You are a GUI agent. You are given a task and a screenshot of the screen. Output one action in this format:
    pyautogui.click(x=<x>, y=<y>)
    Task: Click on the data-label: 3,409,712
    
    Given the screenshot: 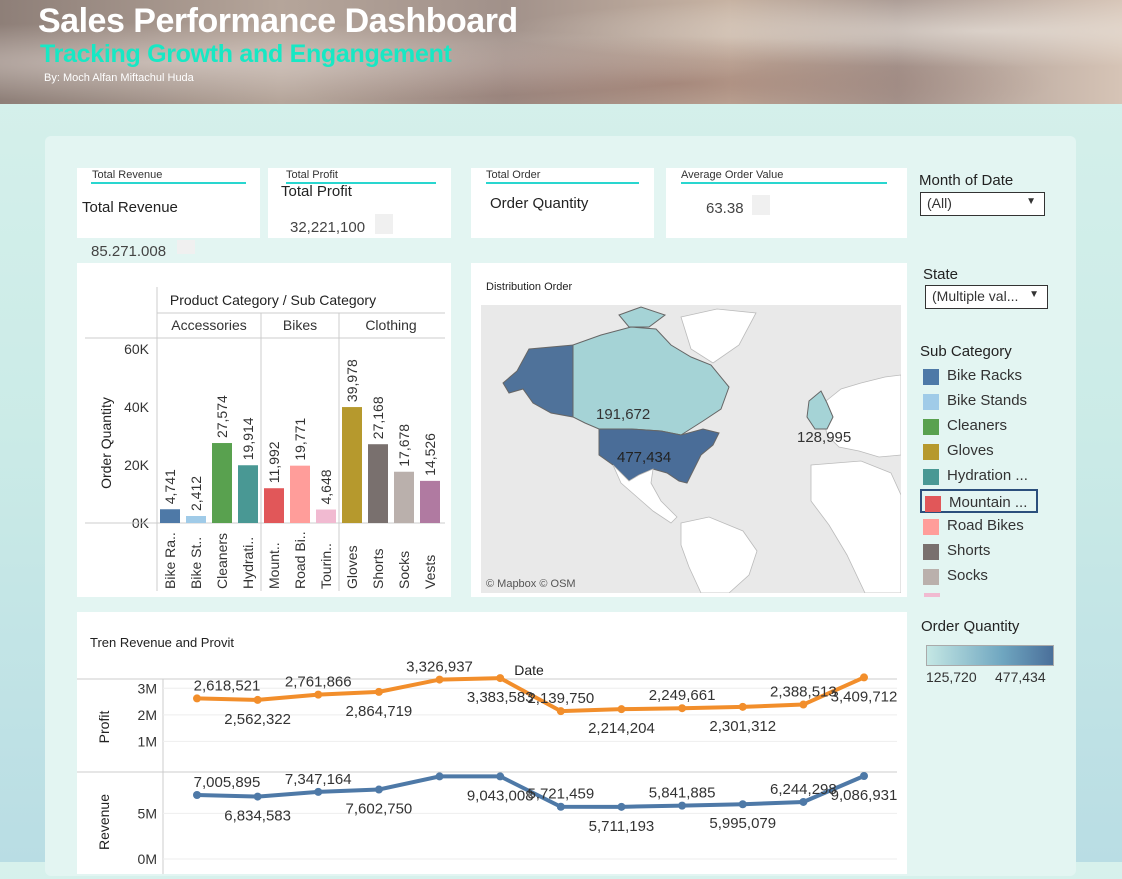 What is the action you would take?
    pyautogui.click(x=864, y=696)
    